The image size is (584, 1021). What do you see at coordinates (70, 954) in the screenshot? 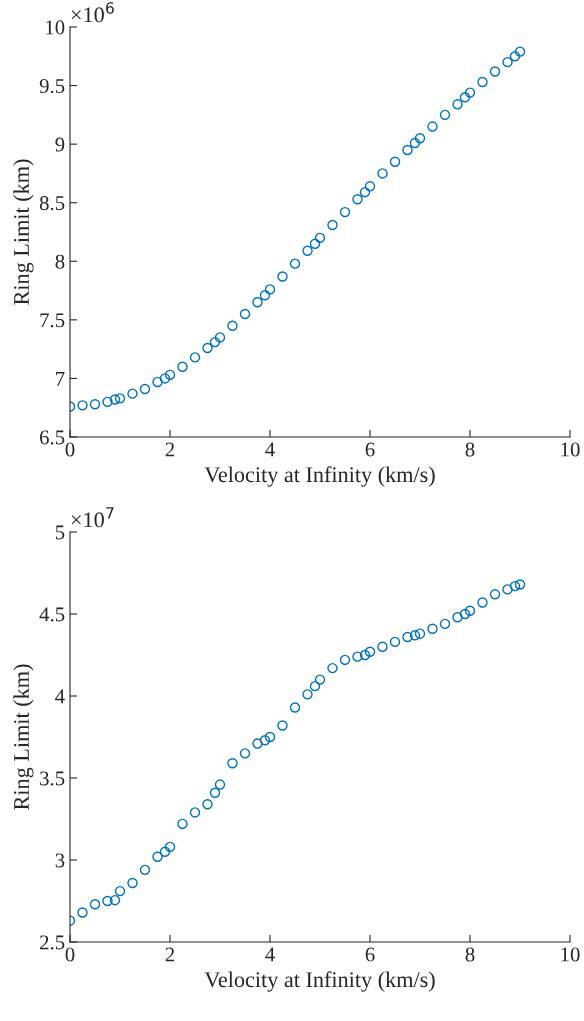
I see `x-tick-label: 0` at bounding box center [70, 954].